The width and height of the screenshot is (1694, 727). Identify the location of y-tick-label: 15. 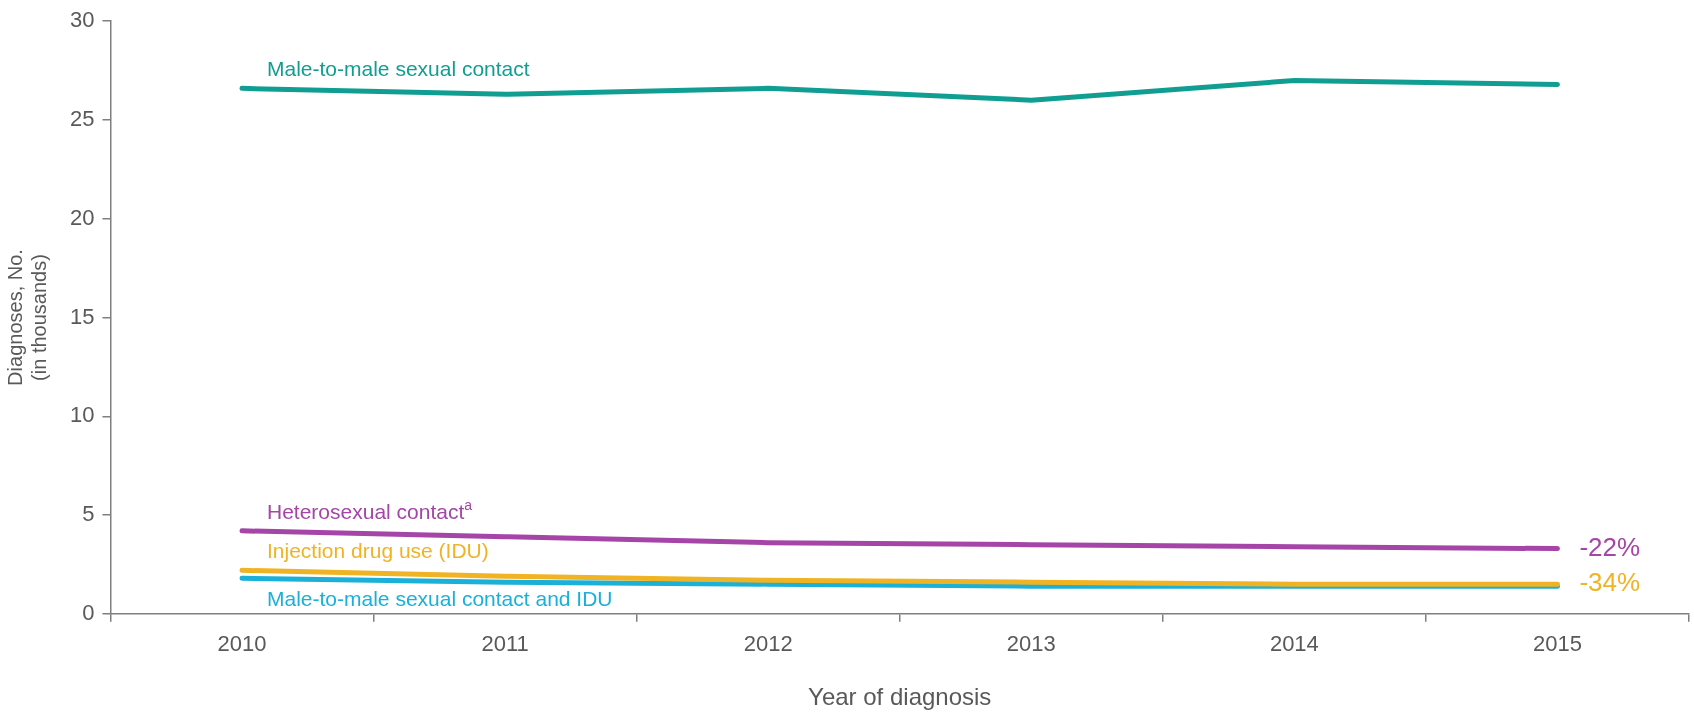
(82, 316).